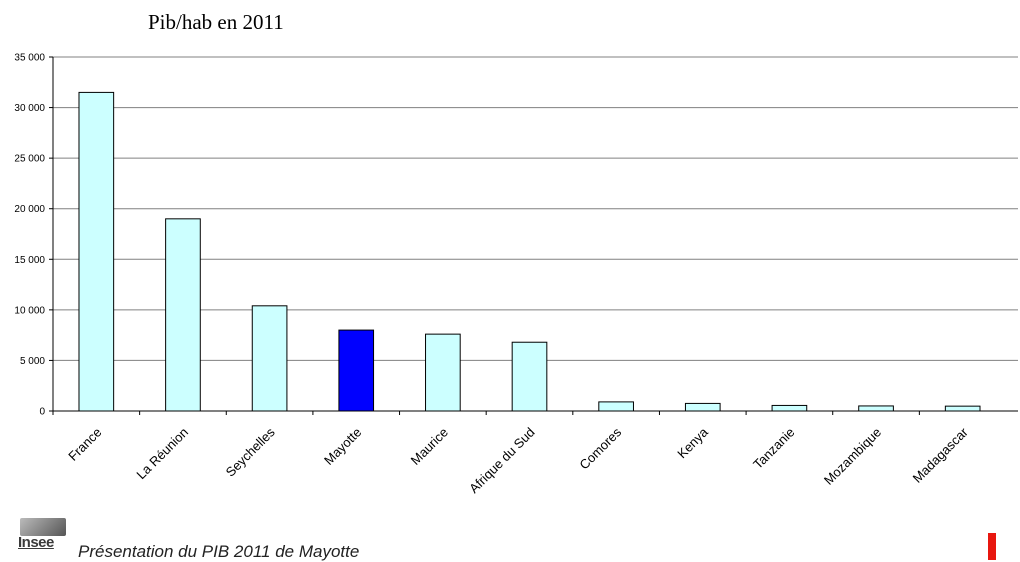 The image size is (1020, 562). What do you see at coordinates (941, 455) in the screenshot?
I see `x-tick-label: Madagascar` at bounding box center [941, 455].